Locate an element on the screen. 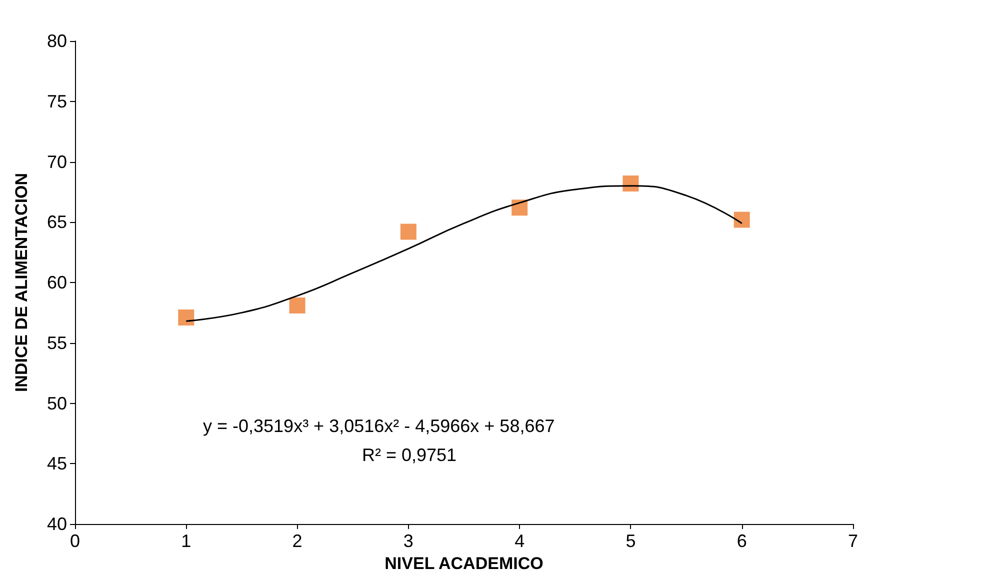 The height and width of the screenshot is (585, 991). y-axis-title: INDICE DE ALIMENTACION is located at coordinates (21, 282).